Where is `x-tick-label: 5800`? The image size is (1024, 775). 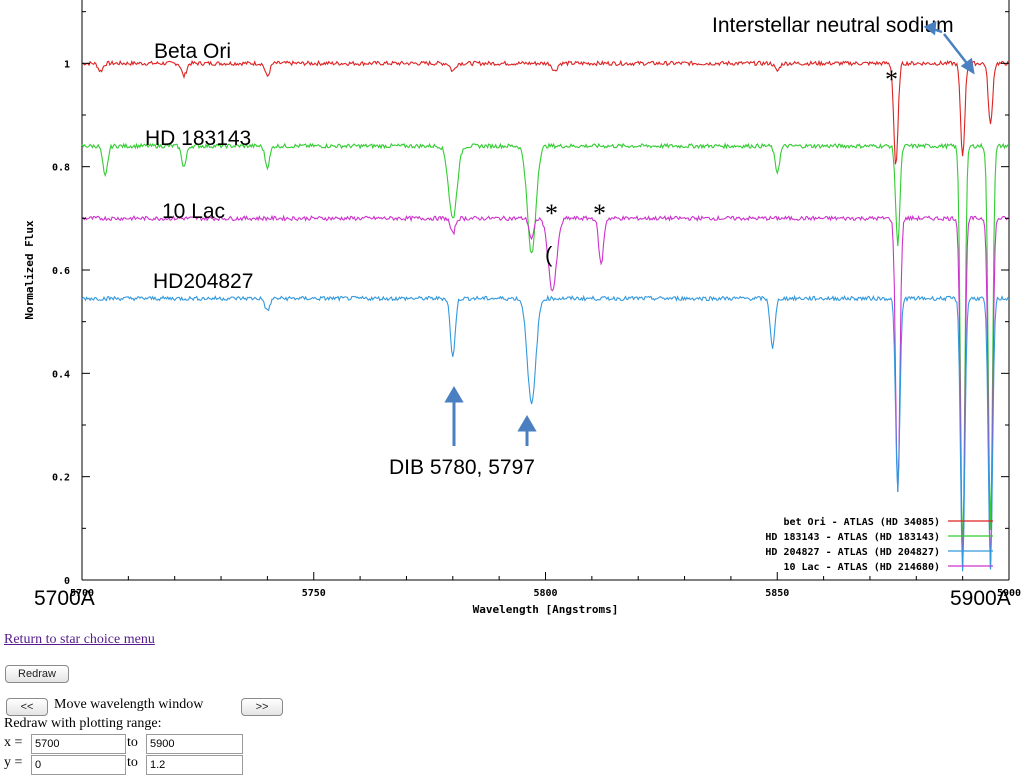 x-tick-label: 5800 is located at coordinates (545, 593).